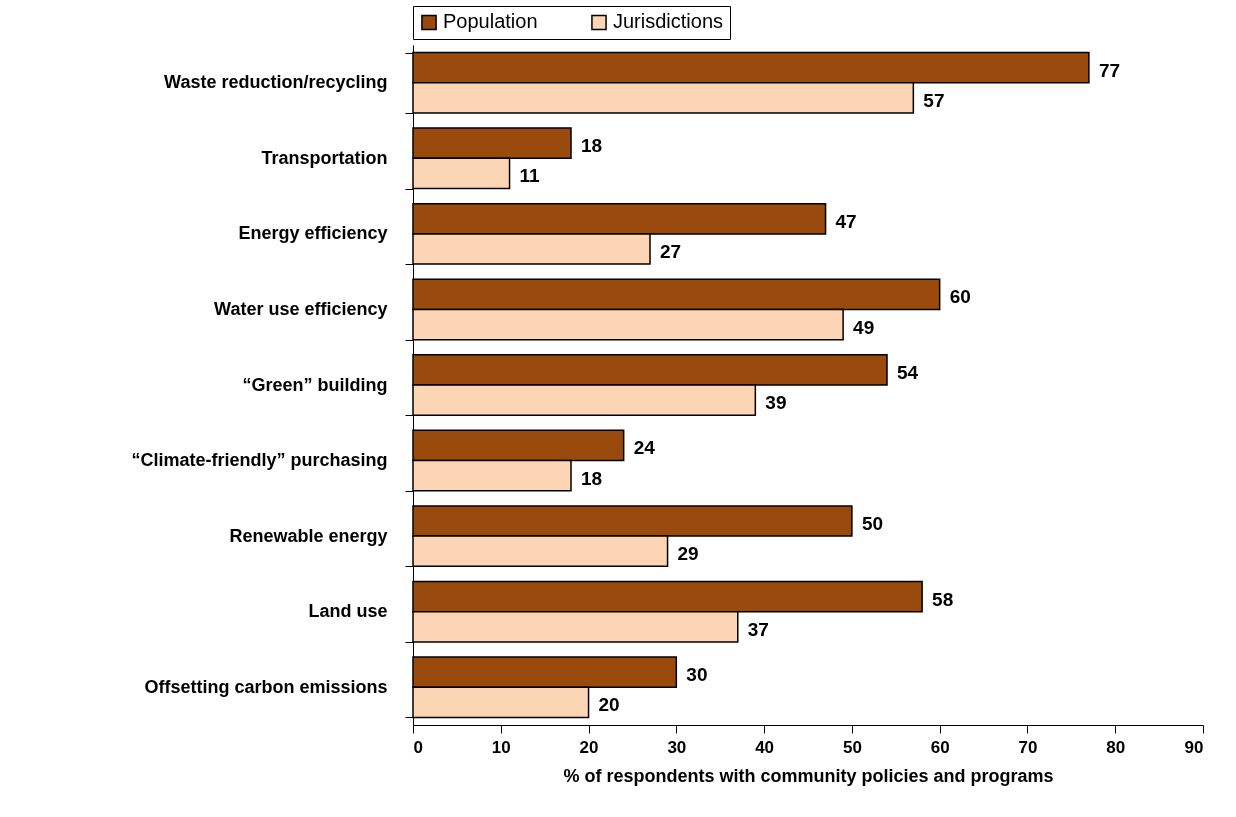 The height and width of the screenshot is (817, 1236). What do you see at coordinates (589, 747) in the screenshot?
I see `x-tick-label: 20` at bounding box center [589, 747].